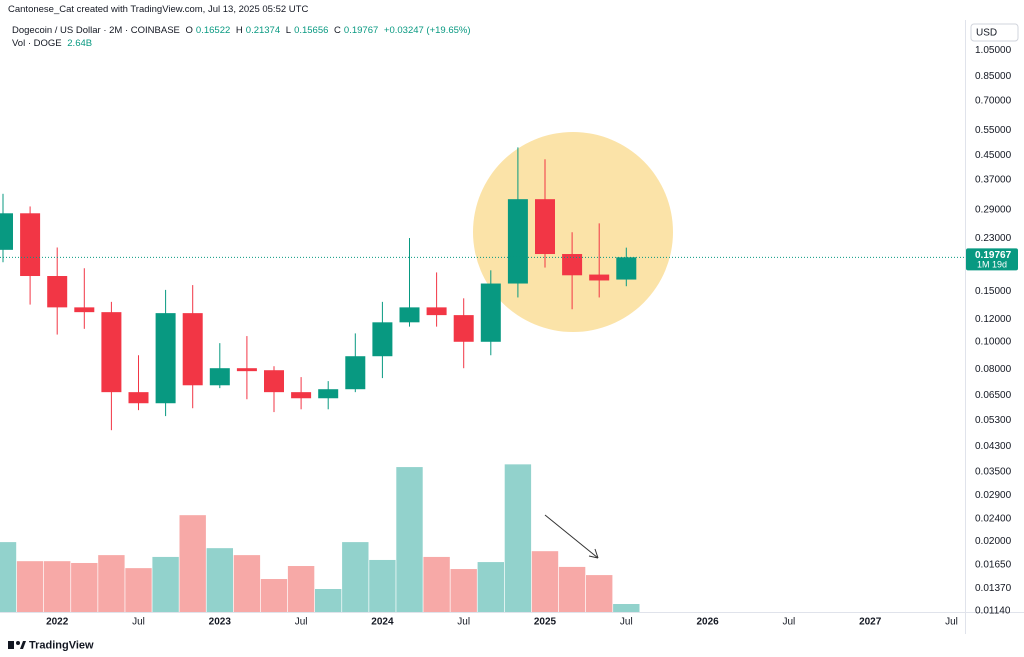 This screenshot has height=657, width=1024. Describe the element at coordinates (993, 495) in the screenshot. I see `y-tick-label: 0.02900` at that location.